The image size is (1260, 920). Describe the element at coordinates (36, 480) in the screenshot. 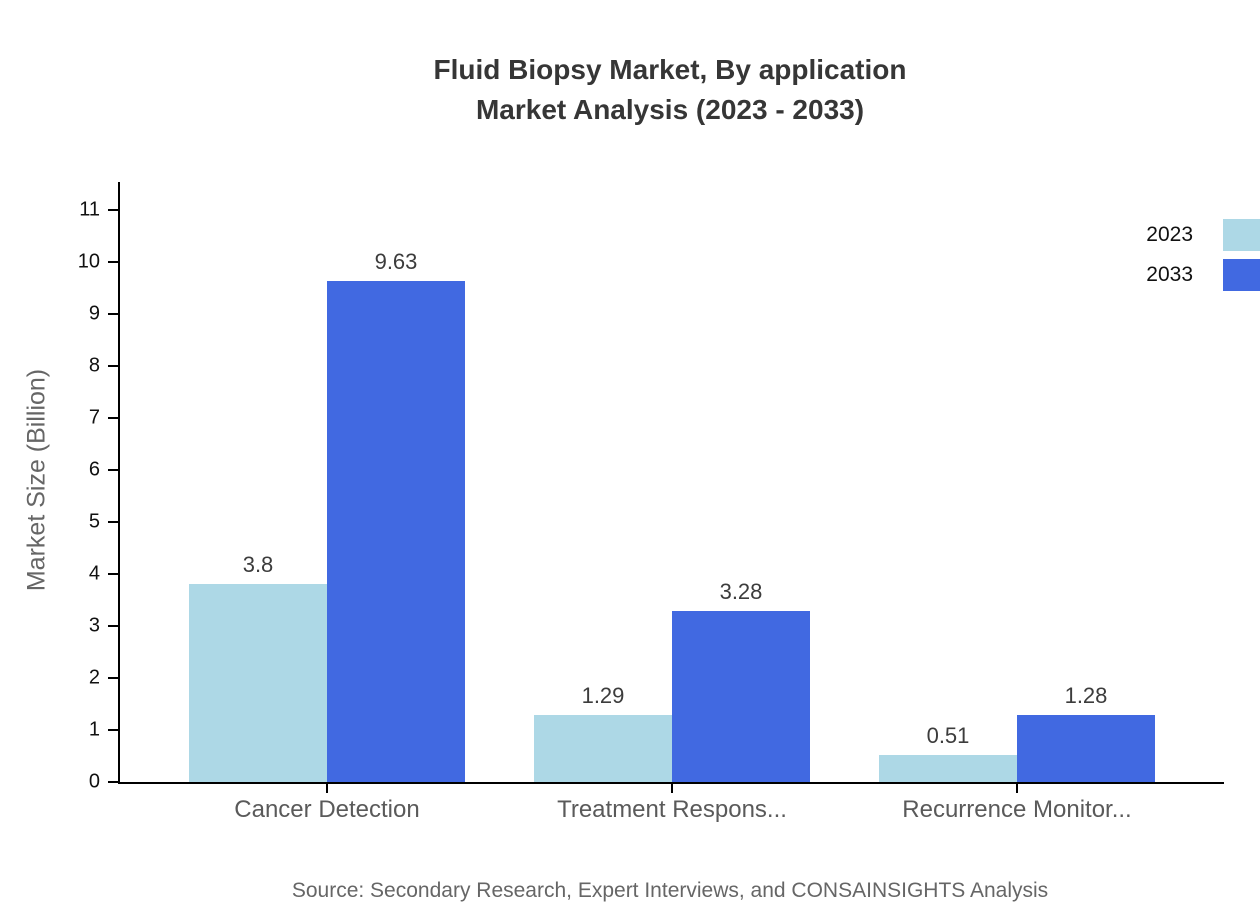

I see `y-axis-title: Market Size (Billion)` at that location.